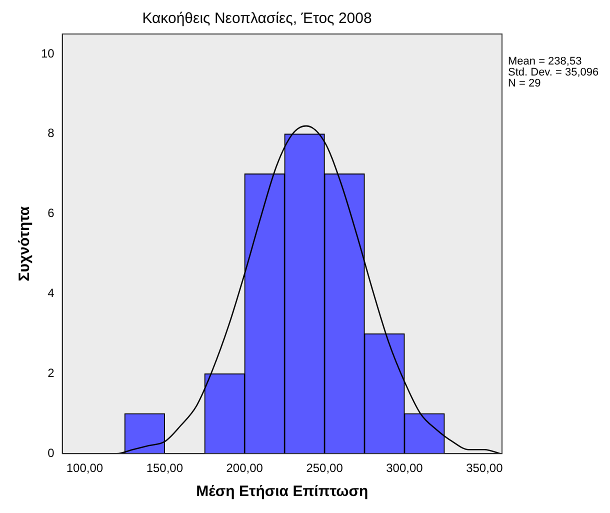 Image resolution: width=610 pixels, height=513 pixels. I want to click on x-tick-label: 300,00, so click(405, 468).